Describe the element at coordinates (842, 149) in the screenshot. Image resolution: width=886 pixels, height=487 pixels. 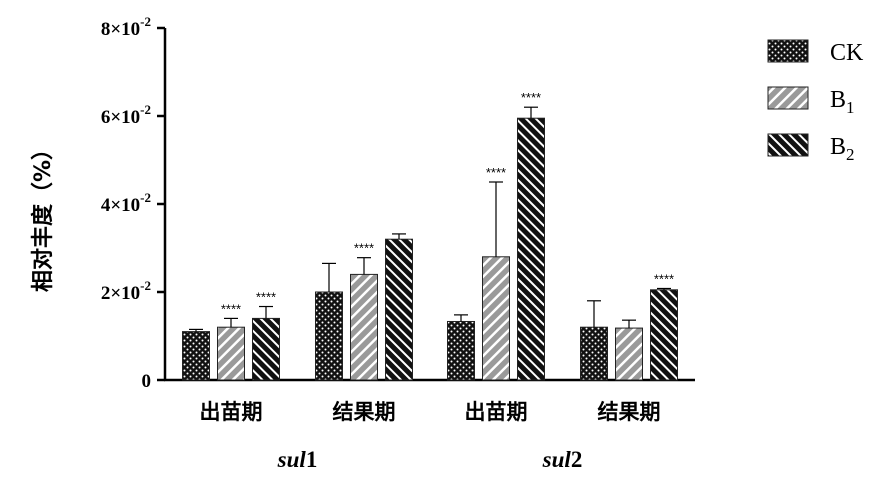
I see `legend-label: B2` at that location.